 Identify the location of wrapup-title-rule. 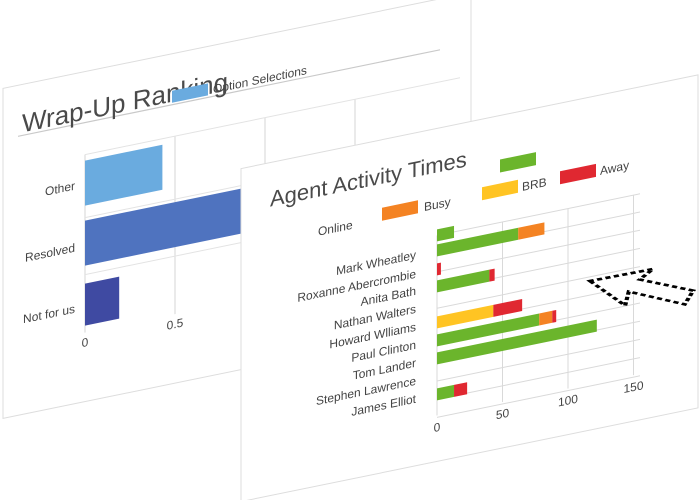
(229, 93).